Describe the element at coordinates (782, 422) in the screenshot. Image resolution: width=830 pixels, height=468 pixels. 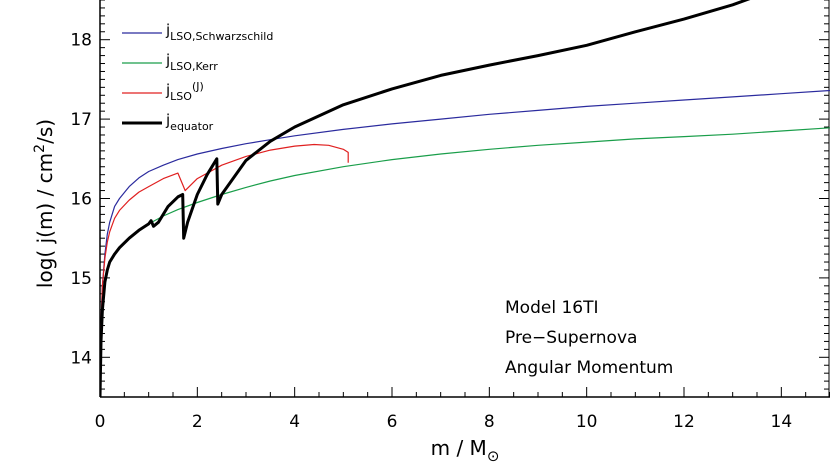
I see `x-tick-label: 14` at that location.